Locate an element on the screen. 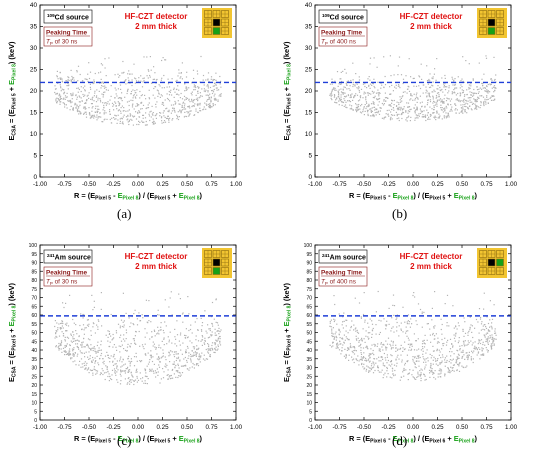  caption-b: (b) is located at coordinates (400, 213).